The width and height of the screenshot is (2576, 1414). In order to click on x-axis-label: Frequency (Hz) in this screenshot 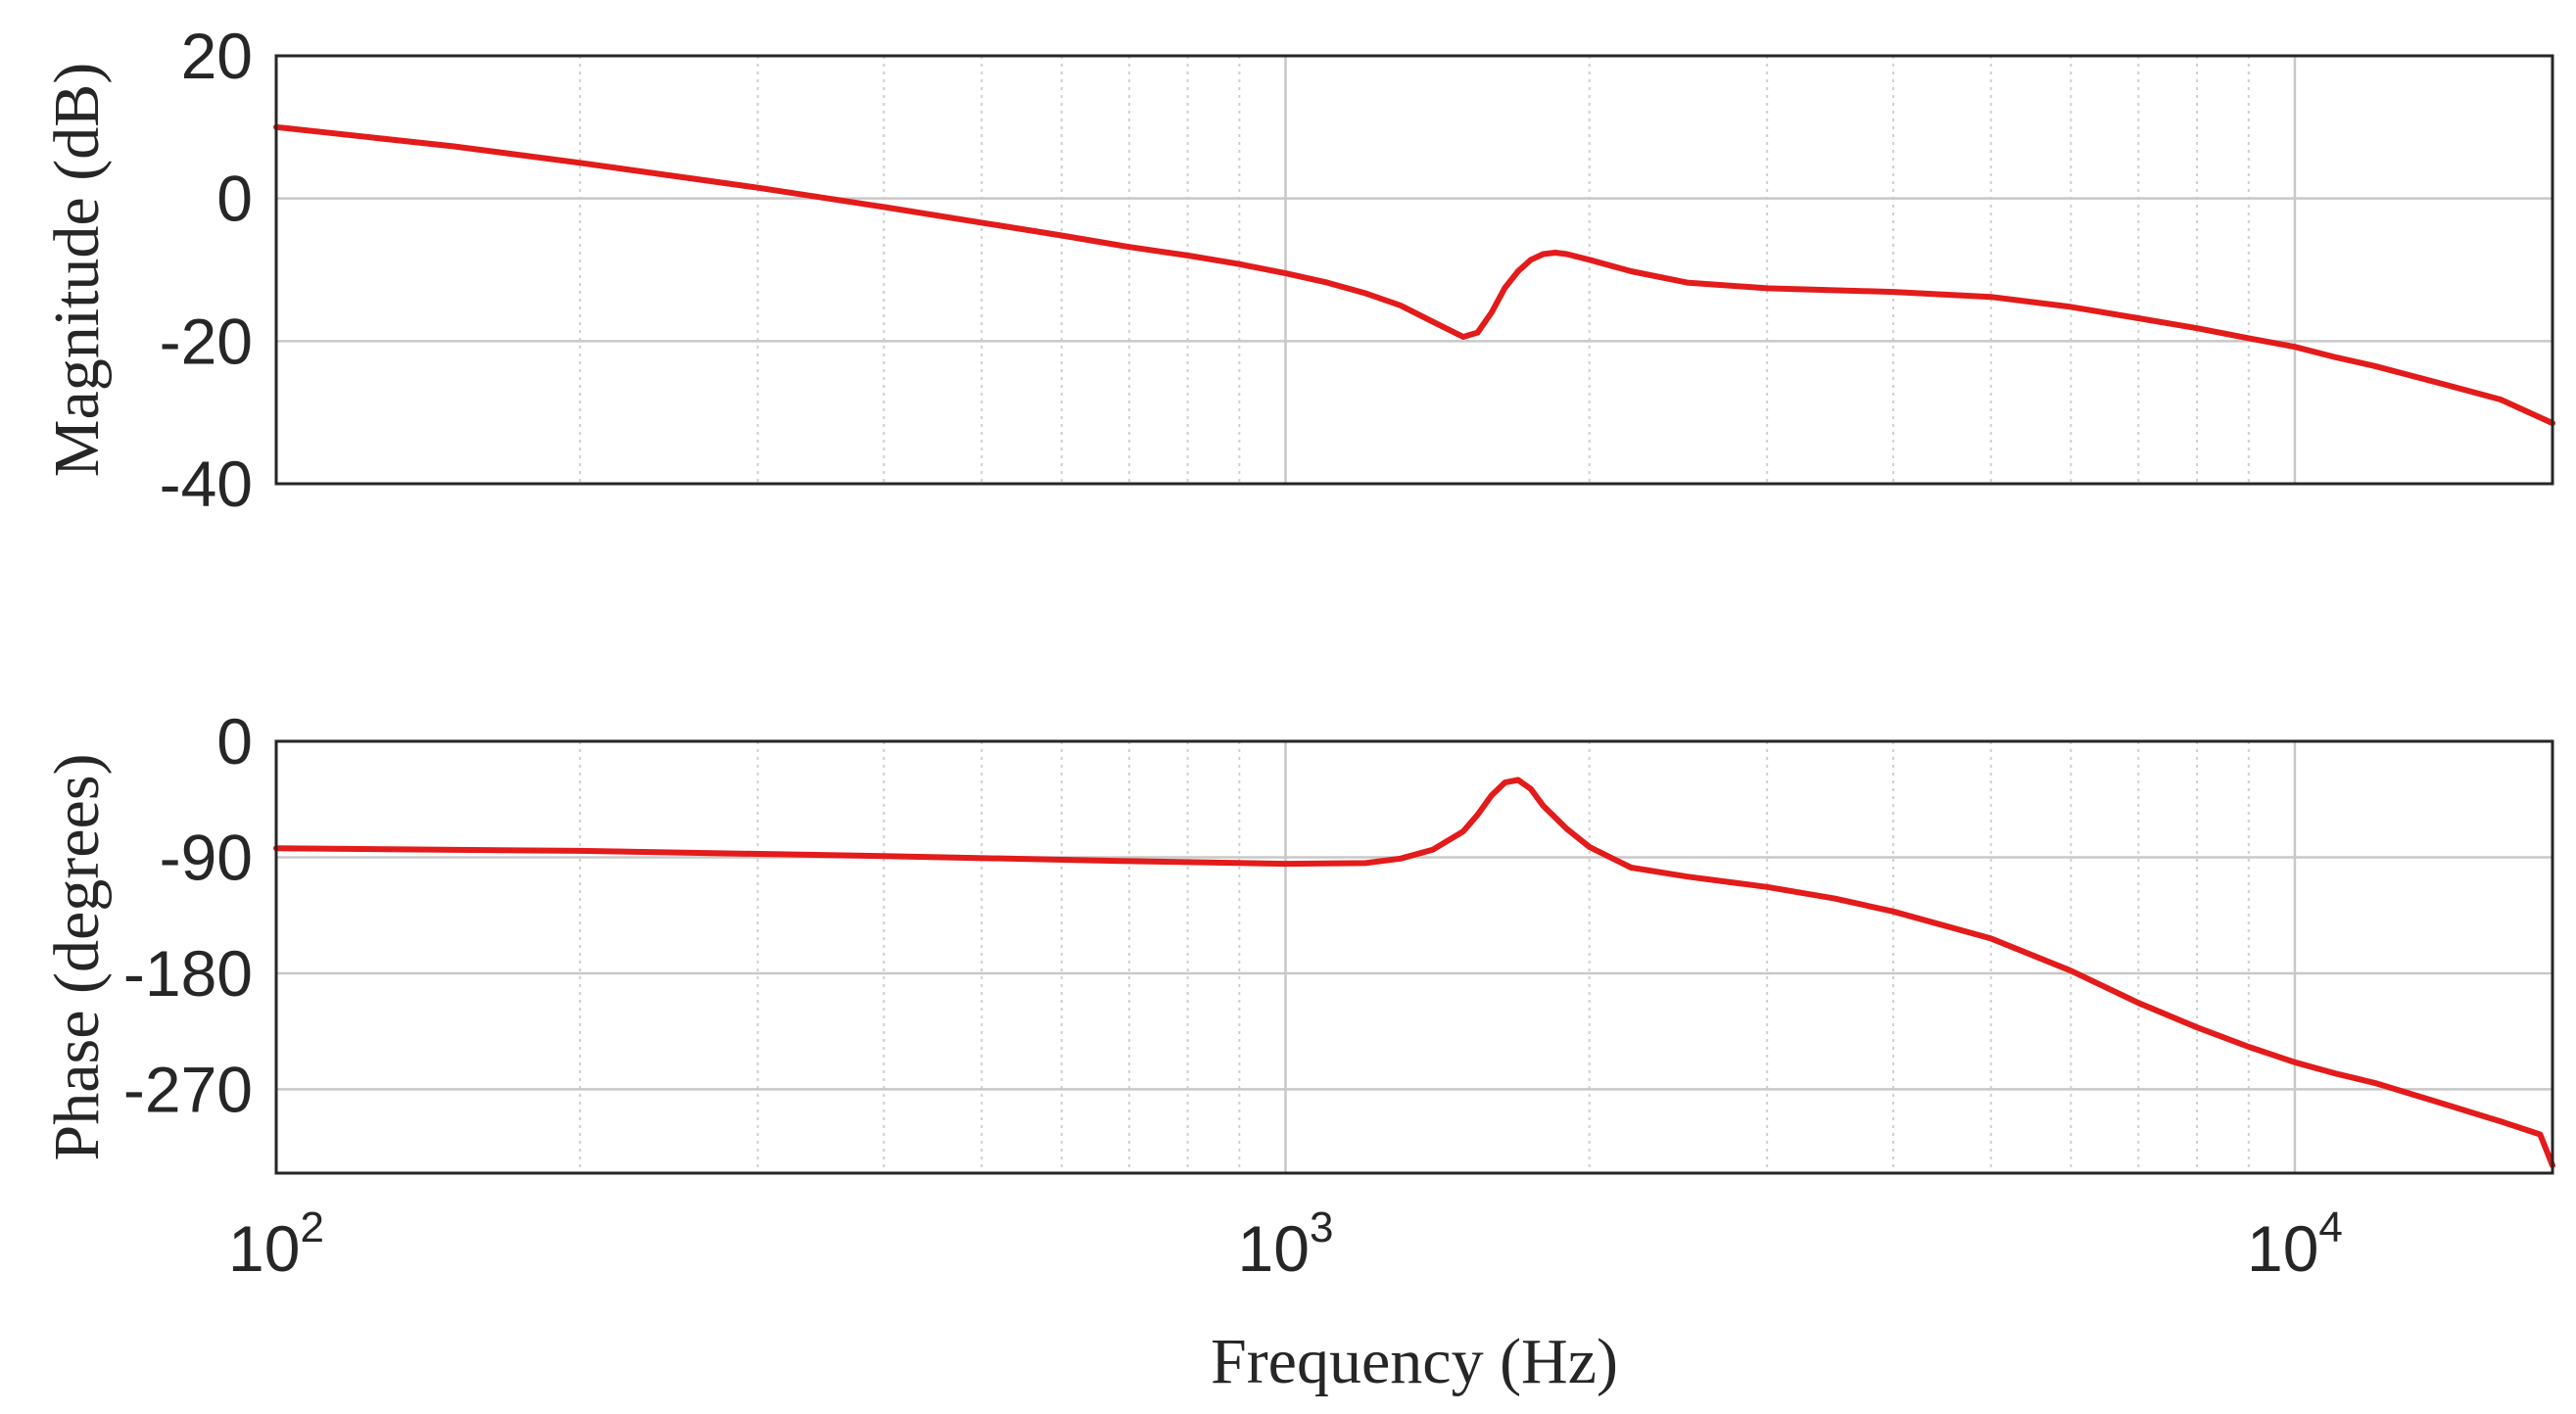, I will do `click(1414, 1361)`.